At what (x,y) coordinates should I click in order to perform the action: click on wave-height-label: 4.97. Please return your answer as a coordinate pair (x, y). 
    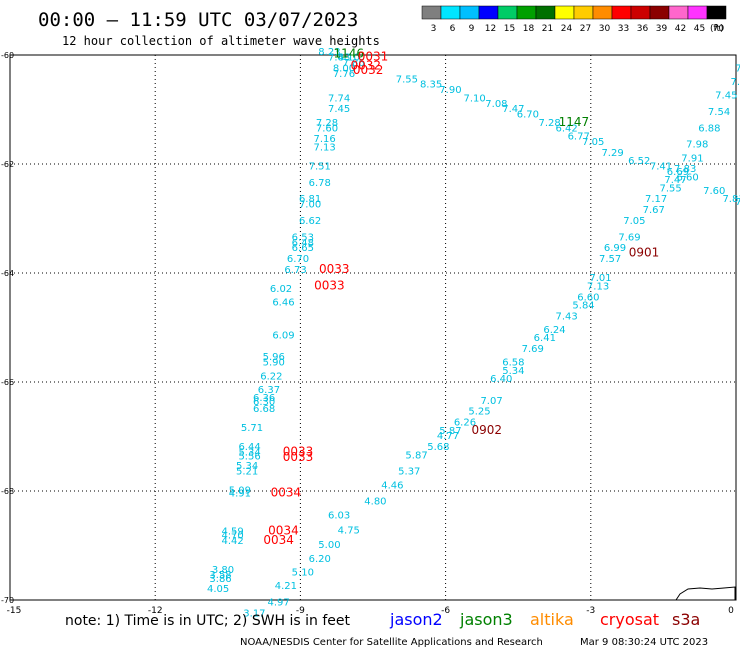
    Looking at the image, I should click on (278, 602).